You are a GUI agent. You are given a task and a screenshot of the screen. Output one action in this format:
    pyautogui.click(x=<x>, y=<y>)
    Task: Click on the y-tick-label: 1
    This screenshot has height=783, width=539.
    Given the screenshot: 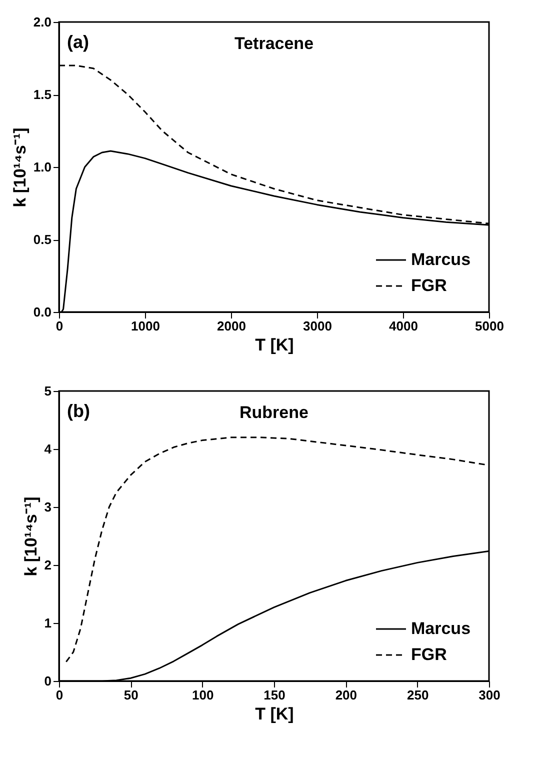 What is the action you would take?
    pyautogui.click(x=48, y=623)
    